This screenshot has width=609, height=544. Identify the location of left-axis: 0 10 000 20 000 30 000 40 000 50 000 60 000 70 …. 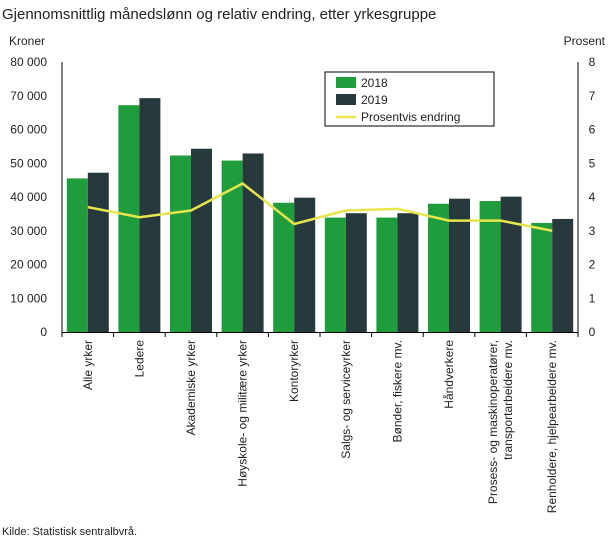
(28, 197).